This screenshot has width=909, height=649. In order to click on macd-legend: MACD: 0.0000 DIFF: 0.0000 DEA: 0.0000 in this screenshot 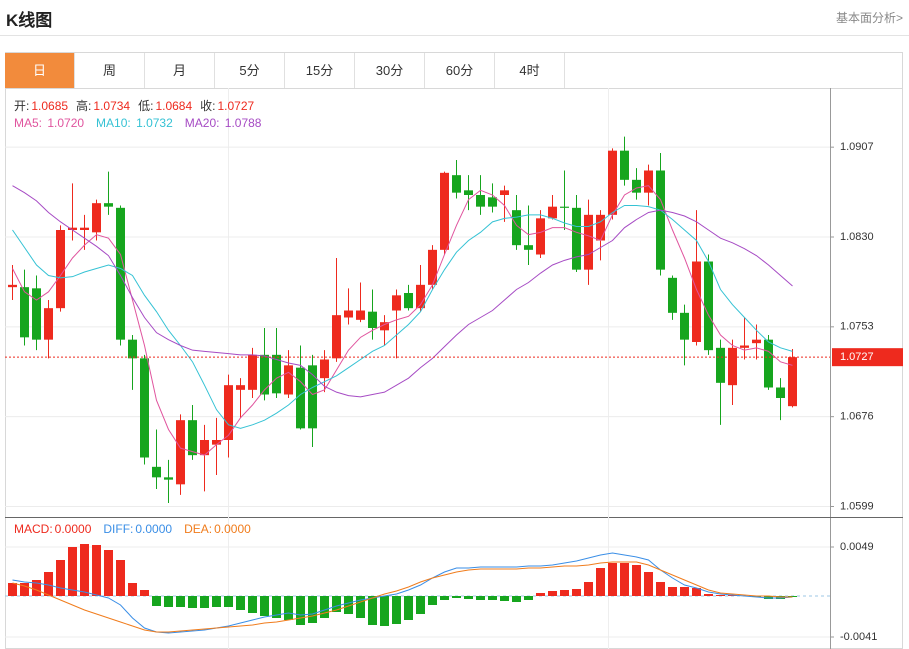, I will do `click(138, 529)`.